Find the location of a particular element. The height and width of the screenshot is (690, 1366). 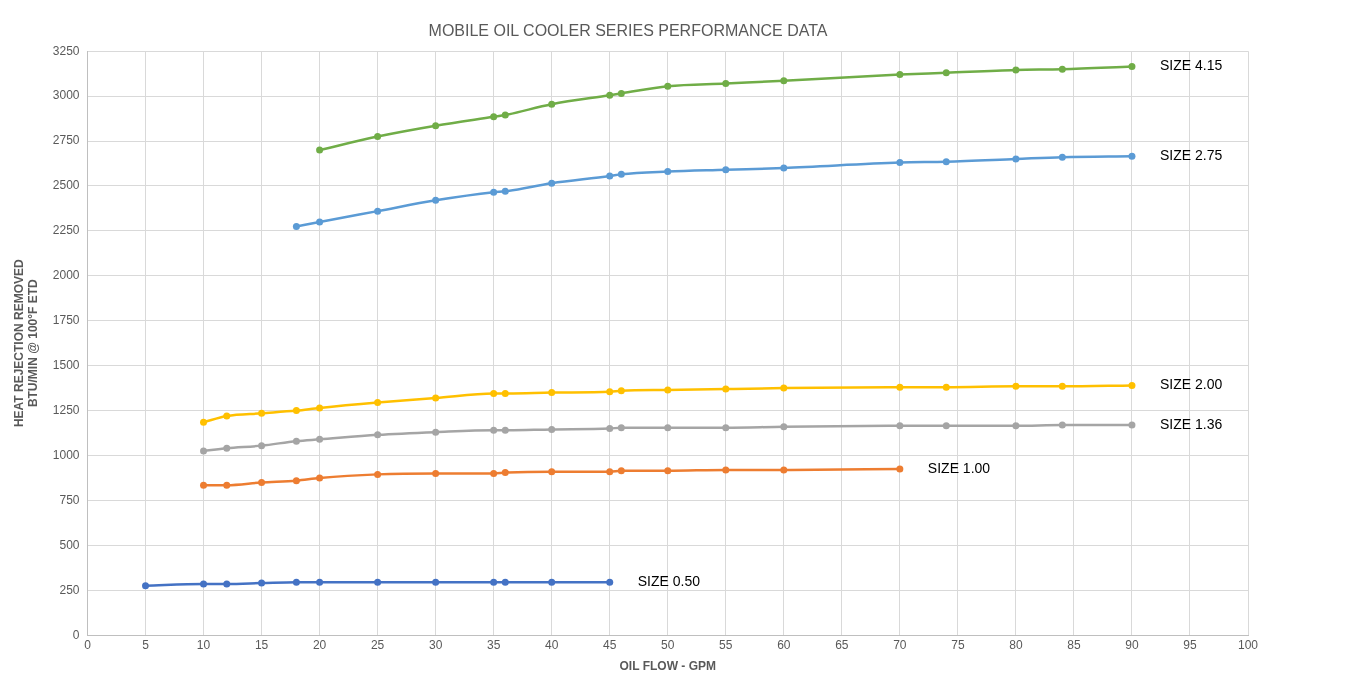

y-tick-label: 250 is located at coordinates (69, 589).